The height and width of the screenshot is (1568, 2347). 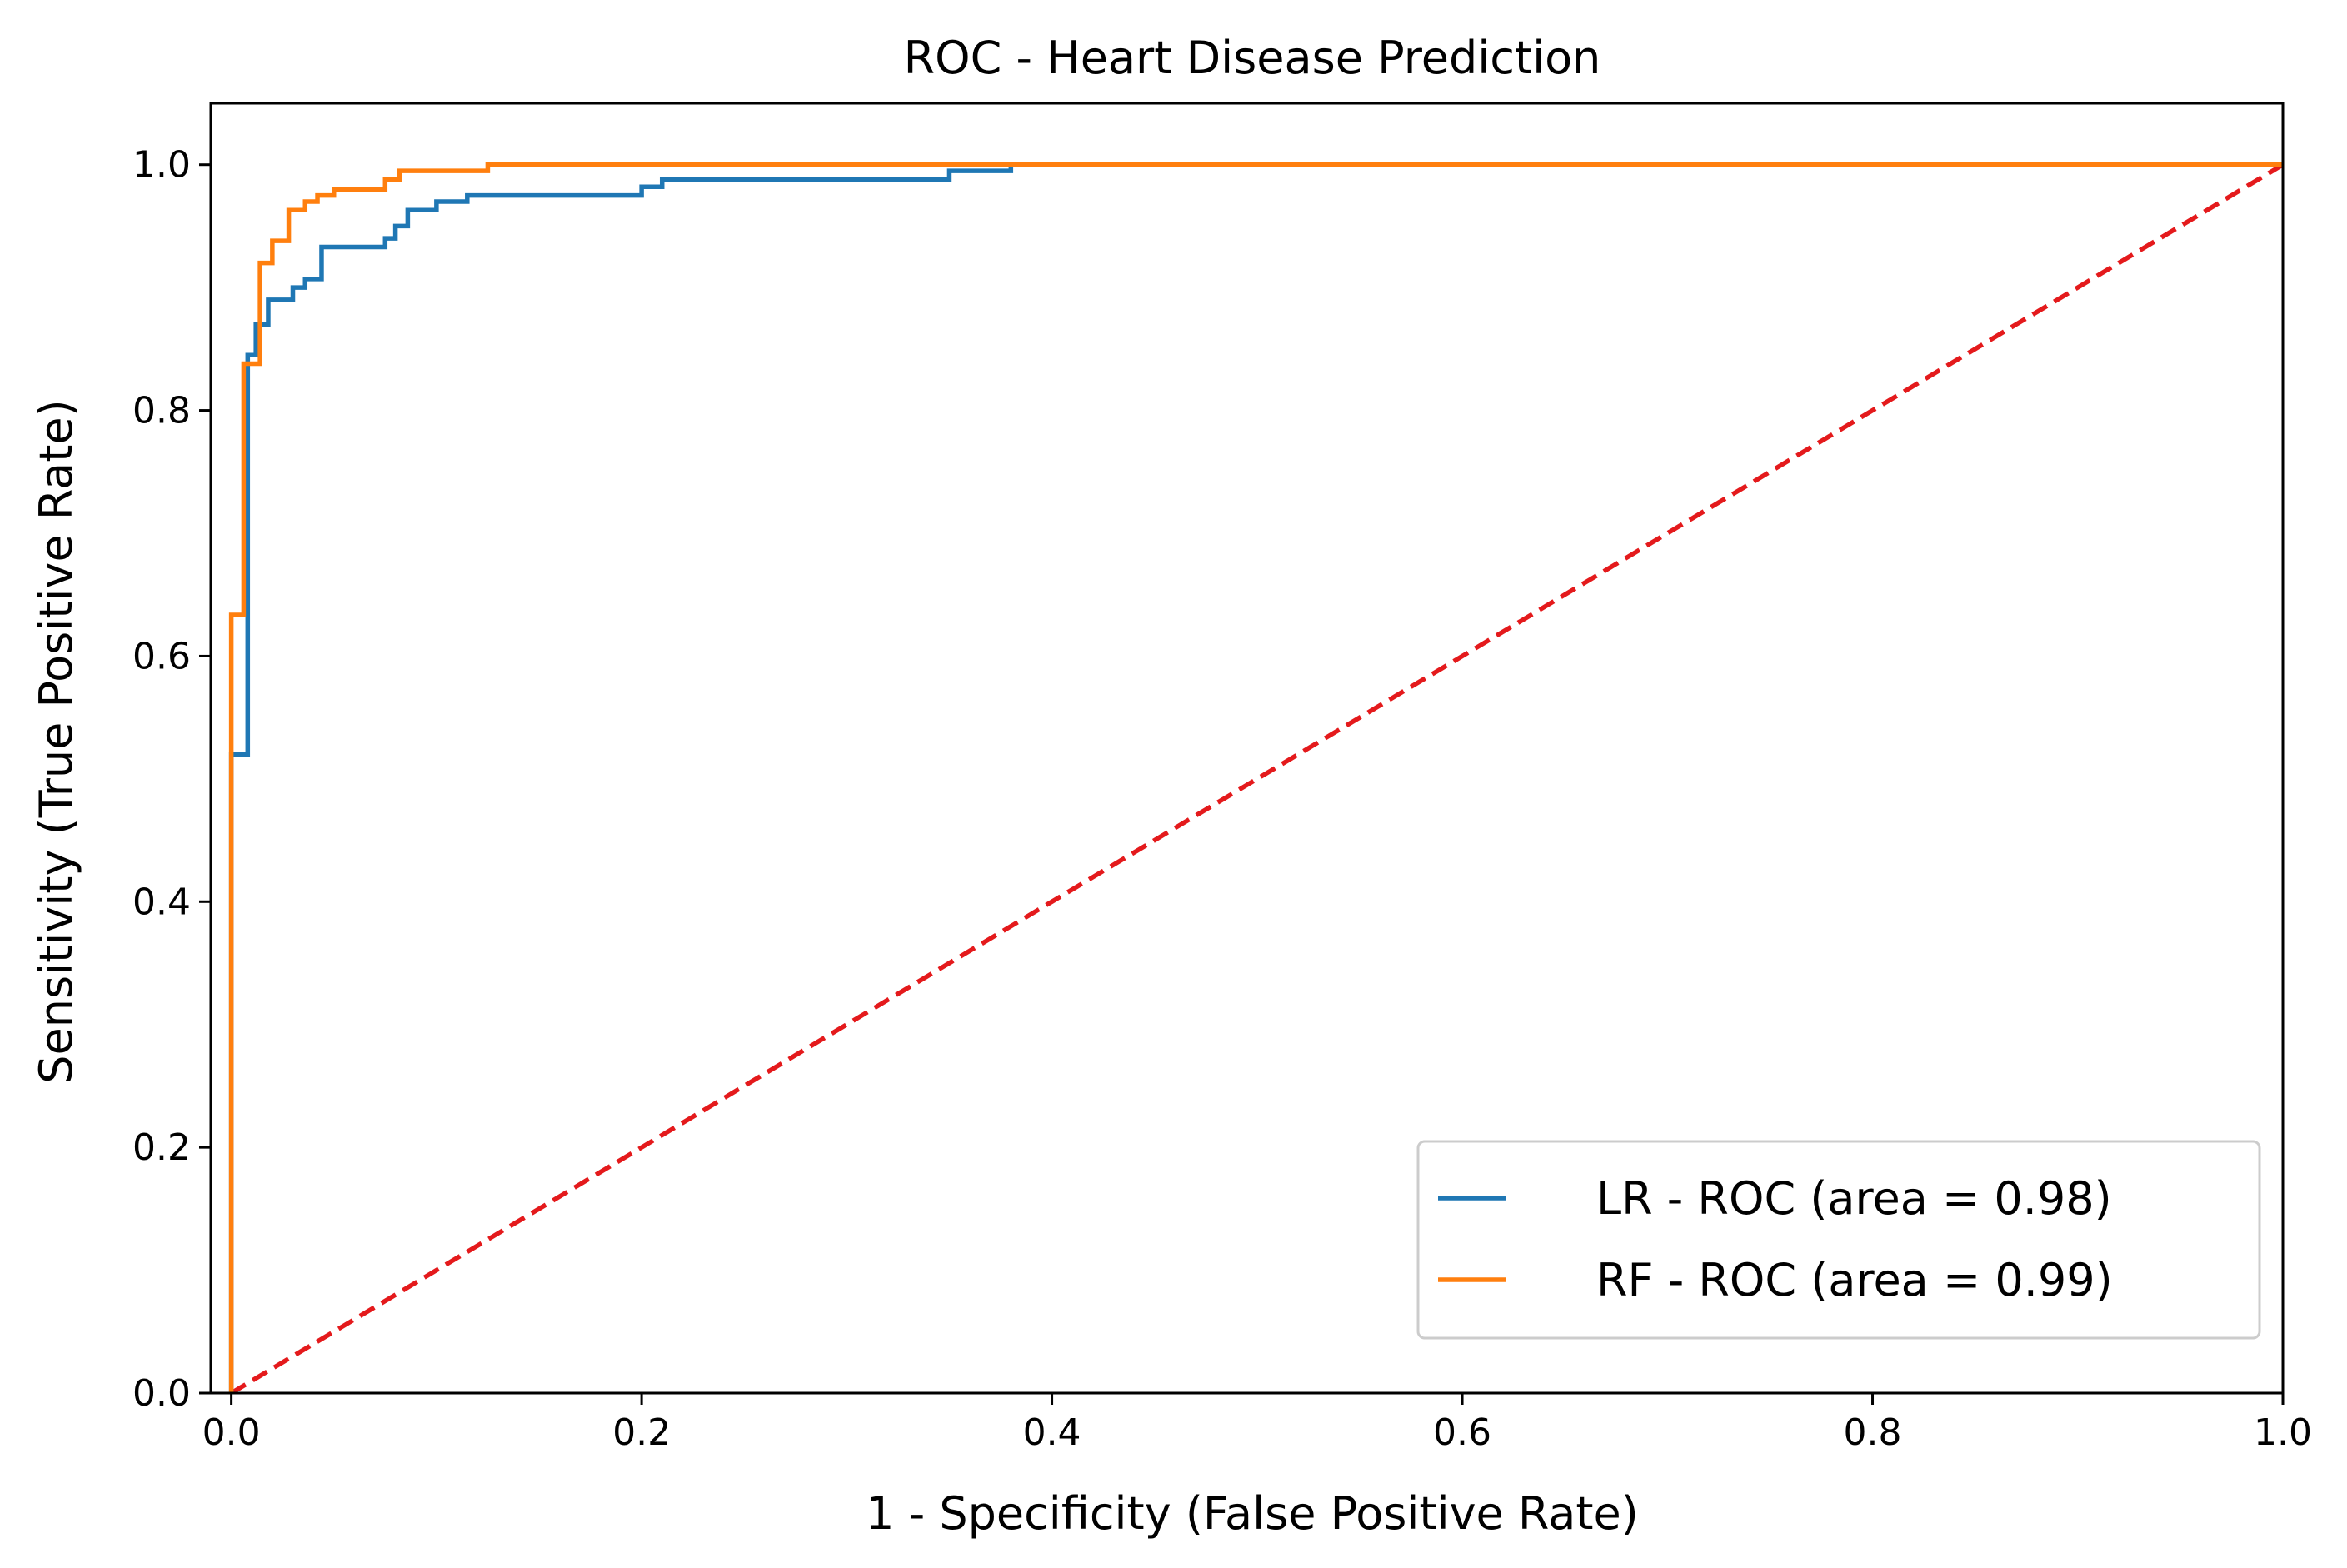 I want to click on legend-box, so click(x=1838, y=1240).